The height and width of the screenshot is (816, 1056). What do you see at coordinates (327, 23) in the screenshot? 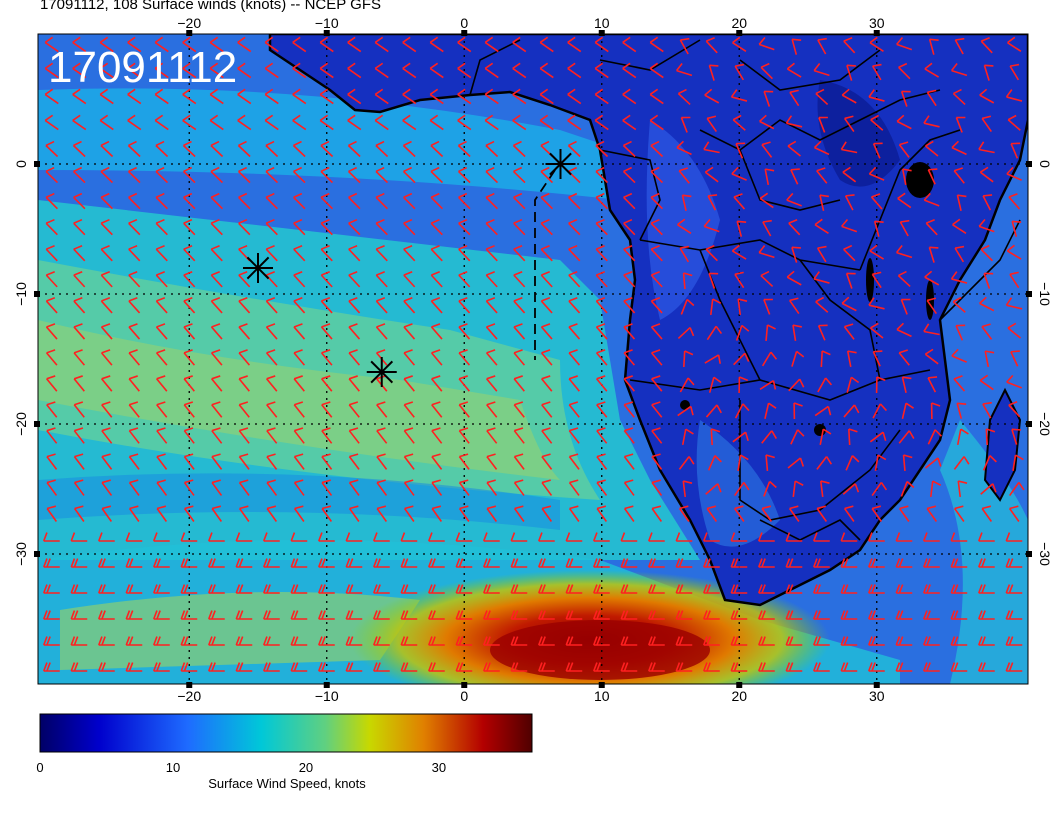
I see `lon-tick-label-top: −10` at bounding box center [327, 23].